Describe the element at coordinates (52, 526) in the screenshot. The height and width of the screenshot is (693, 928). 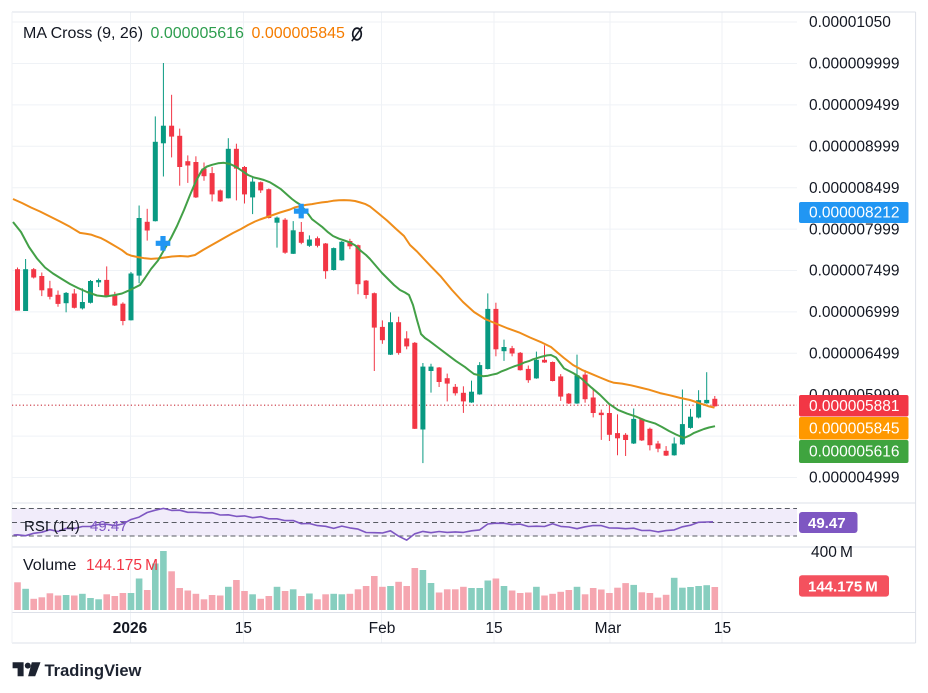
I see `svg-text: RSI (14)` at that location.